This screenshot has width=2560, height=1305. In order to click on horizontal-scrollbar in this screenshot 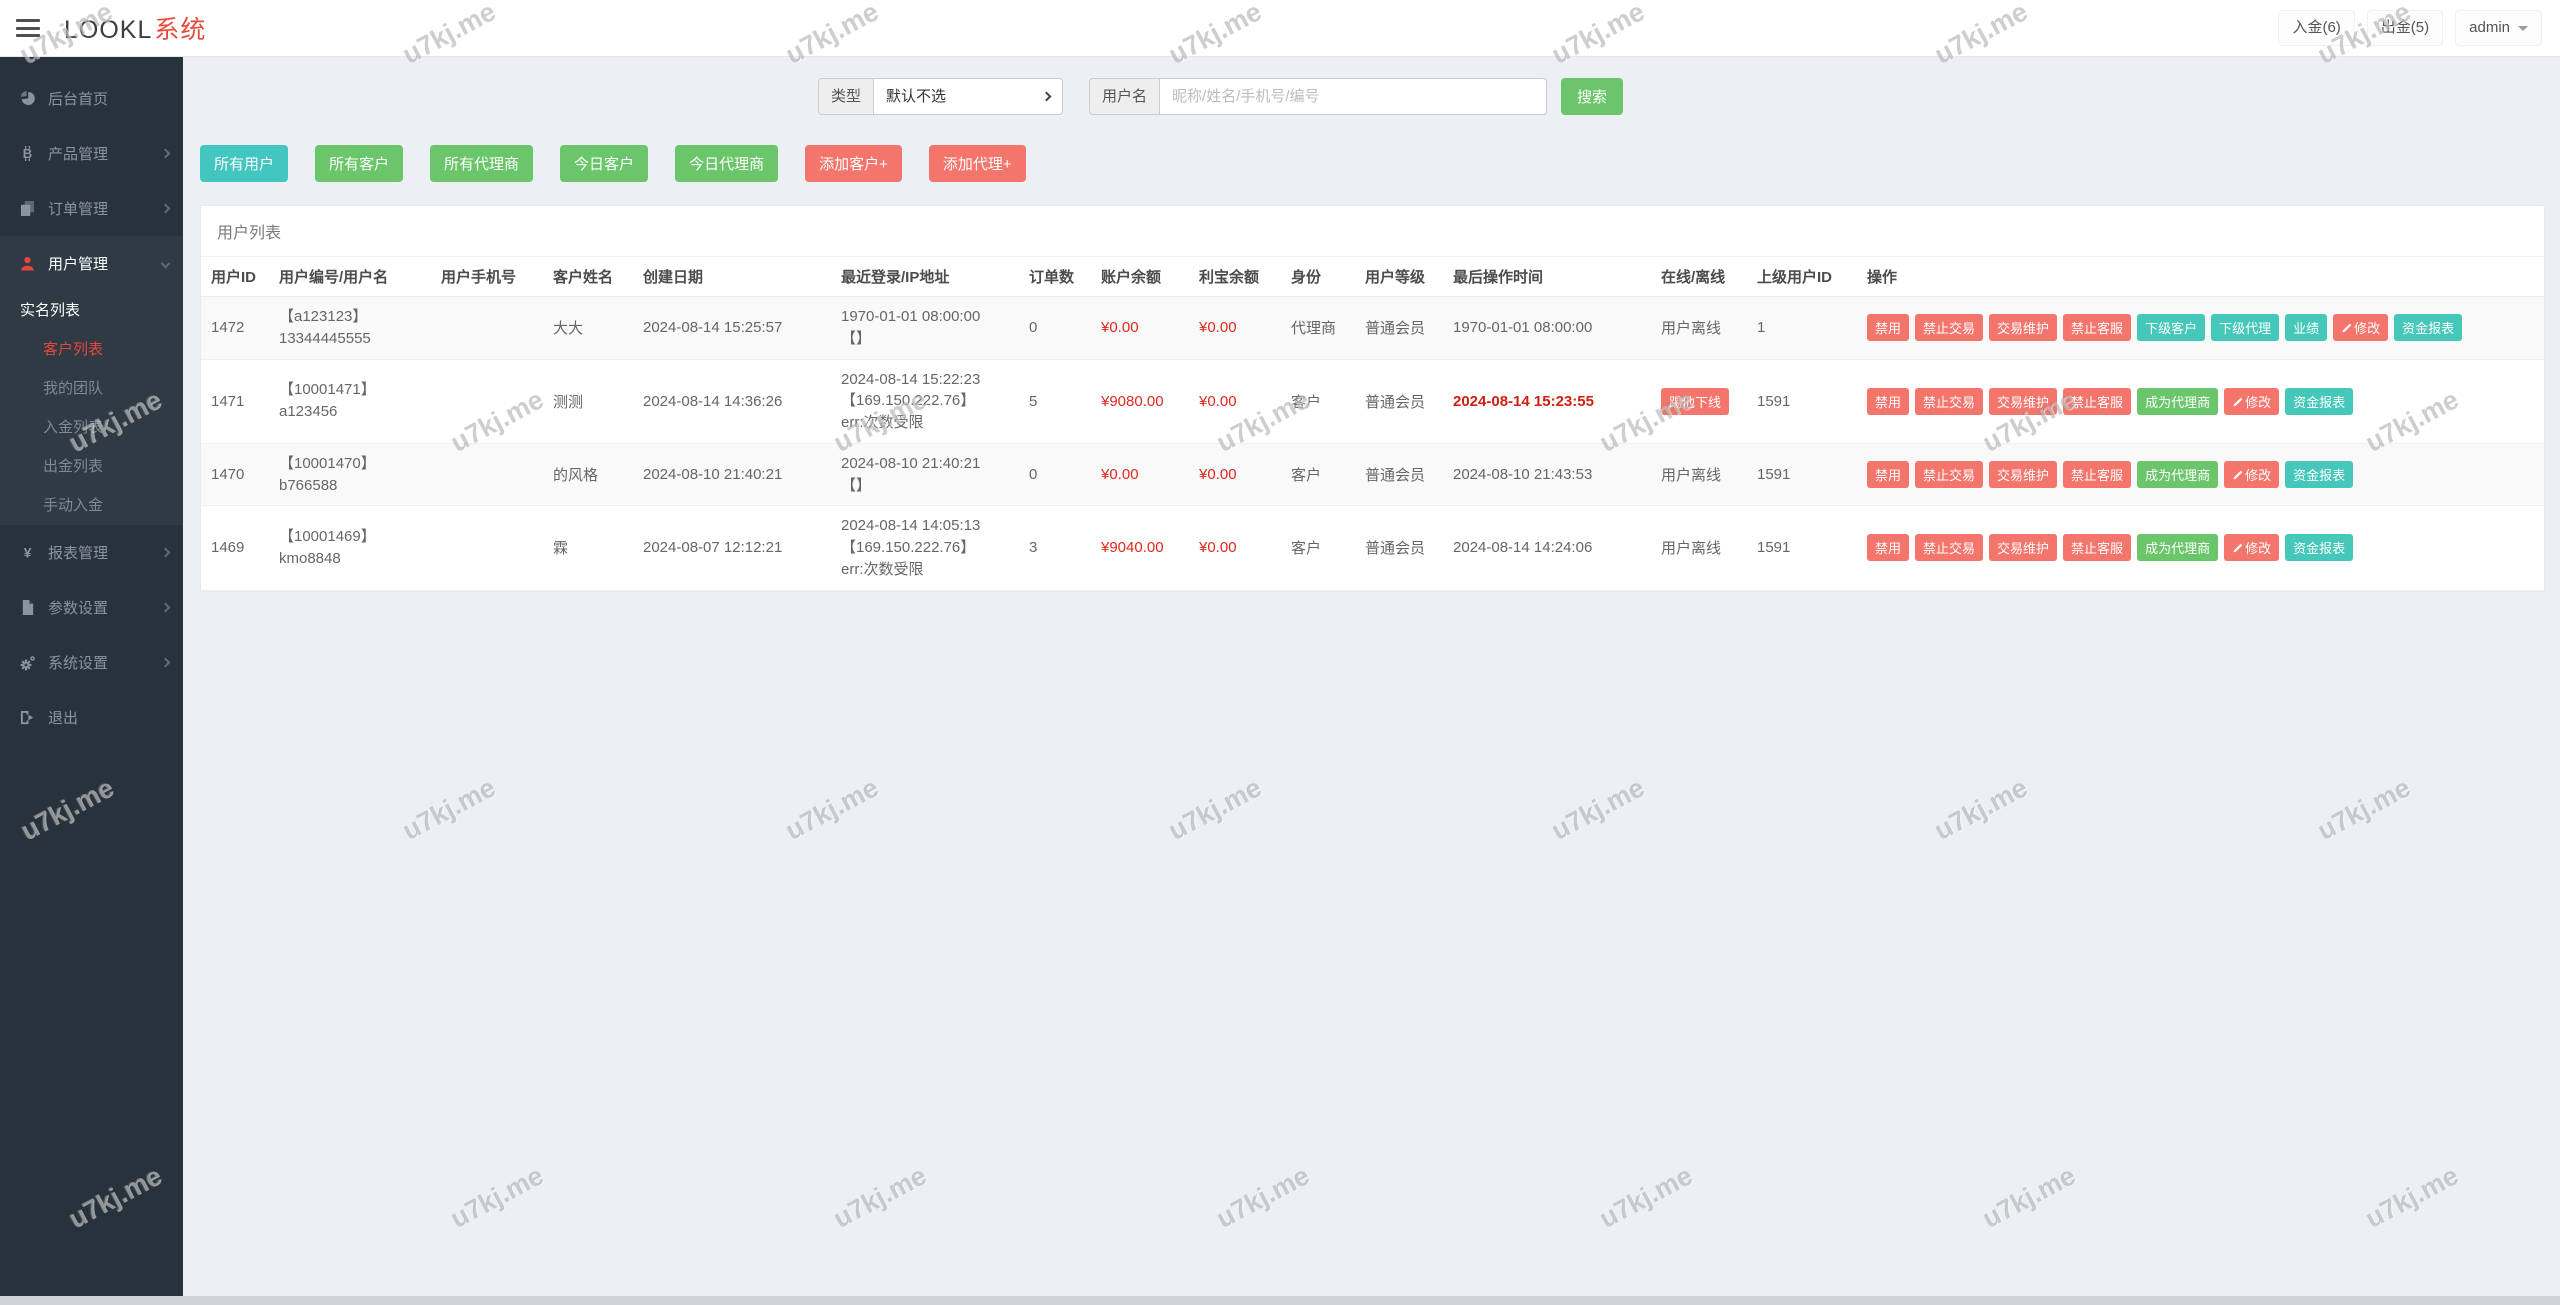, I will do `click(1280, 1300)`.